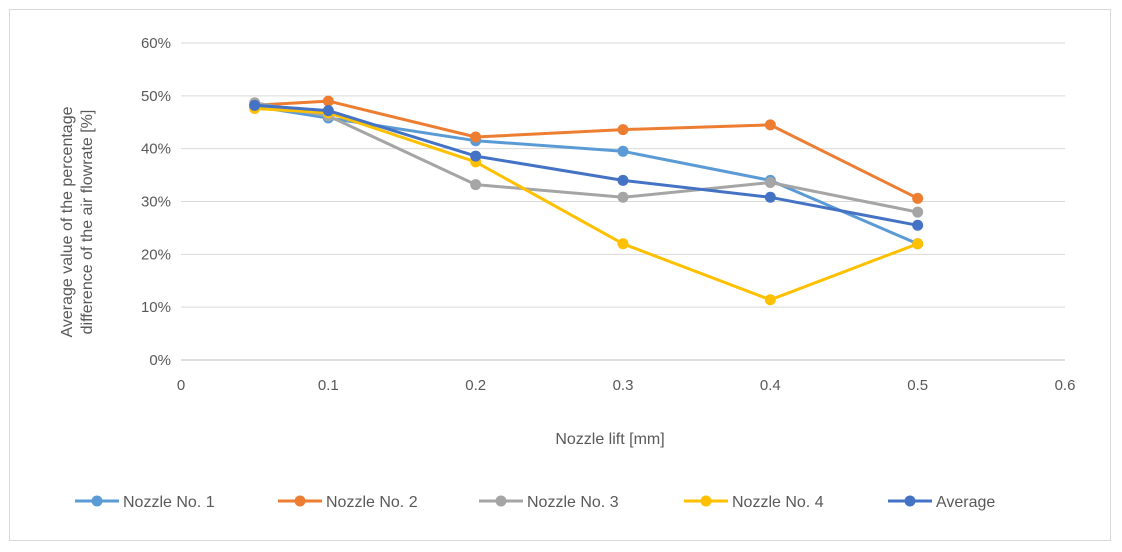 The image size is (1122, 552). I want to click on legend-item: Nozzle No. 4, so click(754, 502).